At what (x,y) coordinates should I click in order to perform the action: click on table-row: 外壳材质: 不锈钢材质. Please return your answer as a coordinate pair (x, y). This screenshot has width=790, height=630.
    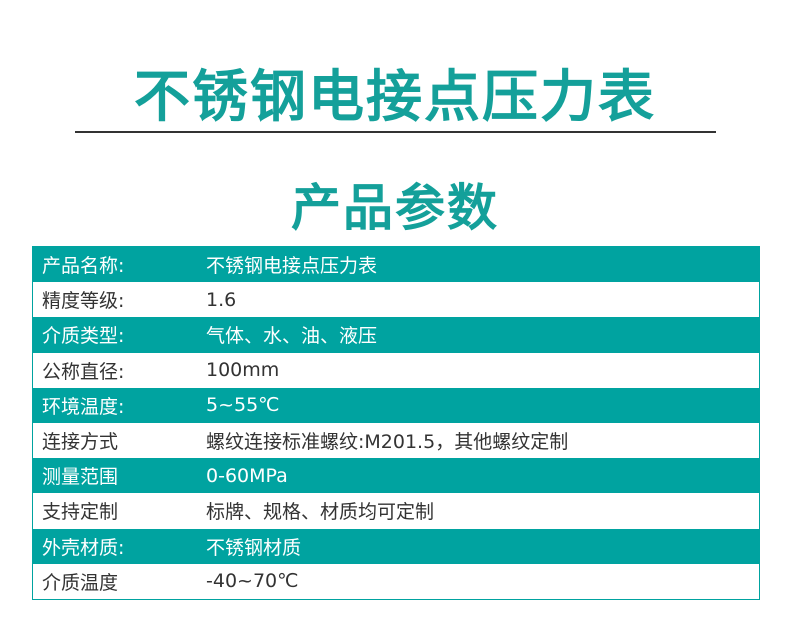
    Looking at the image, I should click on (396, 546).